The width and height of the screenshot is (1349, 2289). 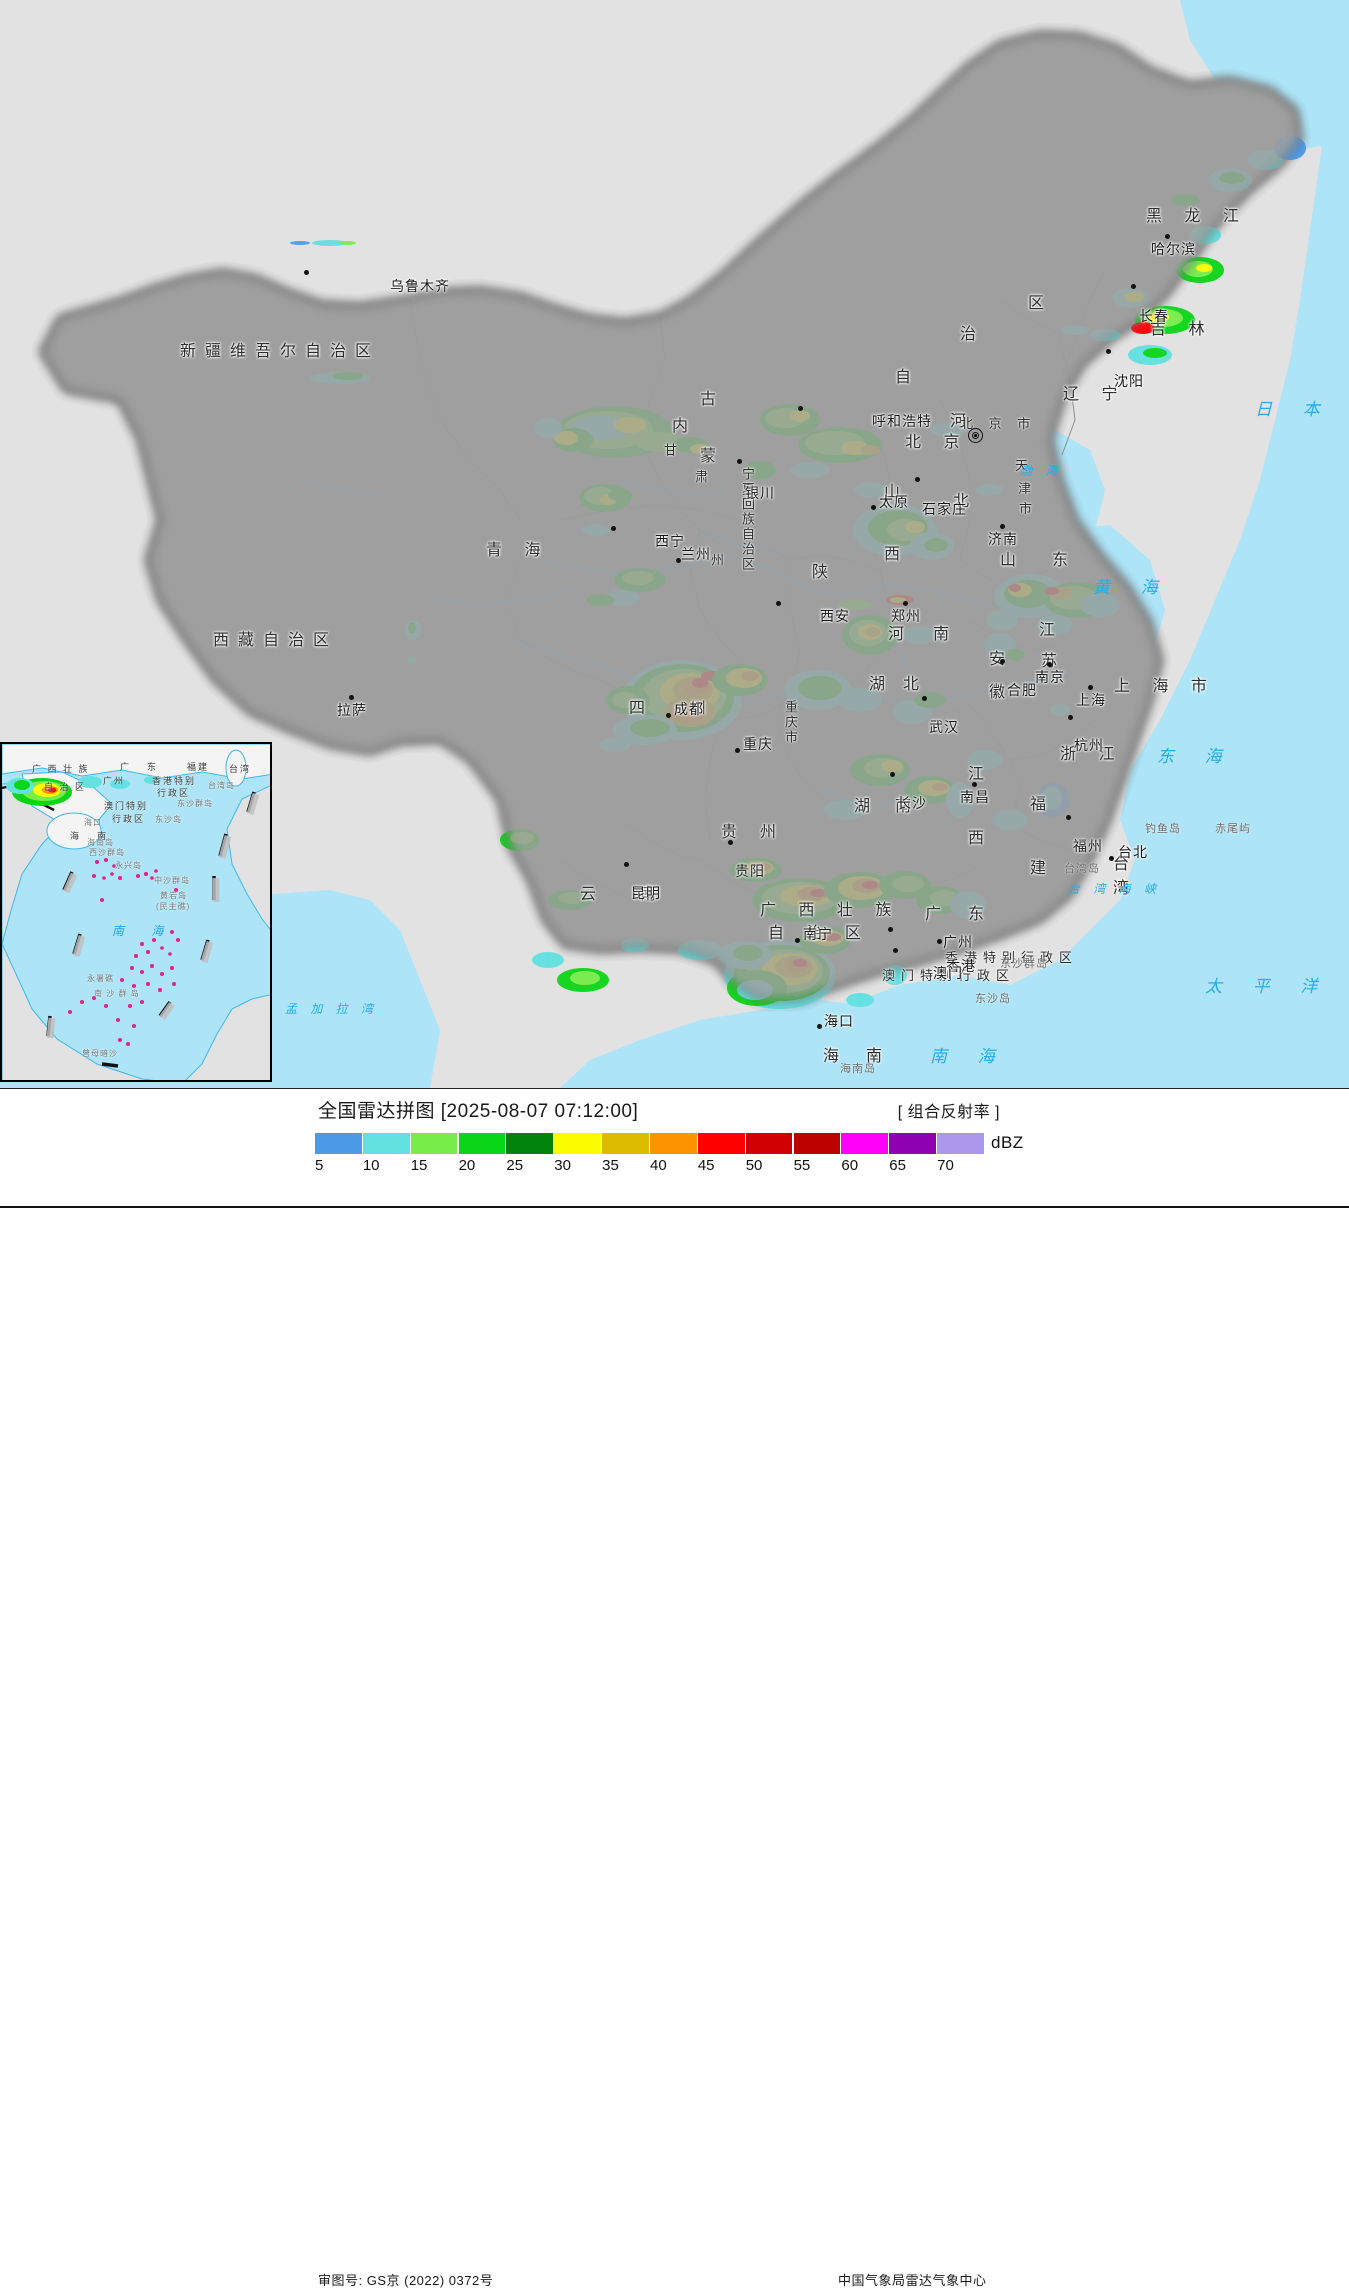 I want to click on legend-tick-label: 45, so click(x=706, y=1165).